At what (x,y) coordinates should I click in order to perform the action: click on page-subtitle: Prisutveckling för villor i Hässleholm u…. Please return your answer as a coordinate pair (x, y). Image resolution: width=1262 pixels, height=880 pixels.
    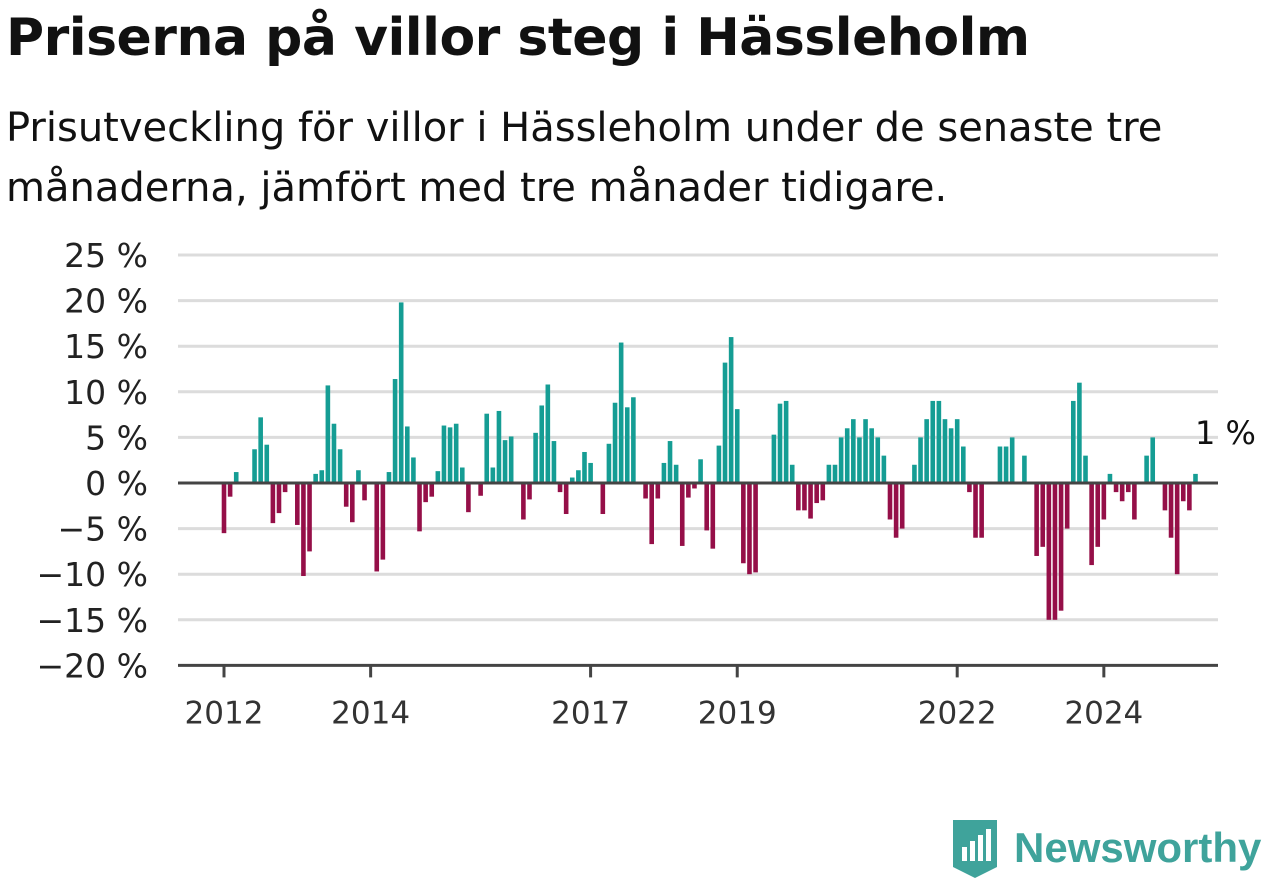
    Looking at the image, I should click on (584, 158).